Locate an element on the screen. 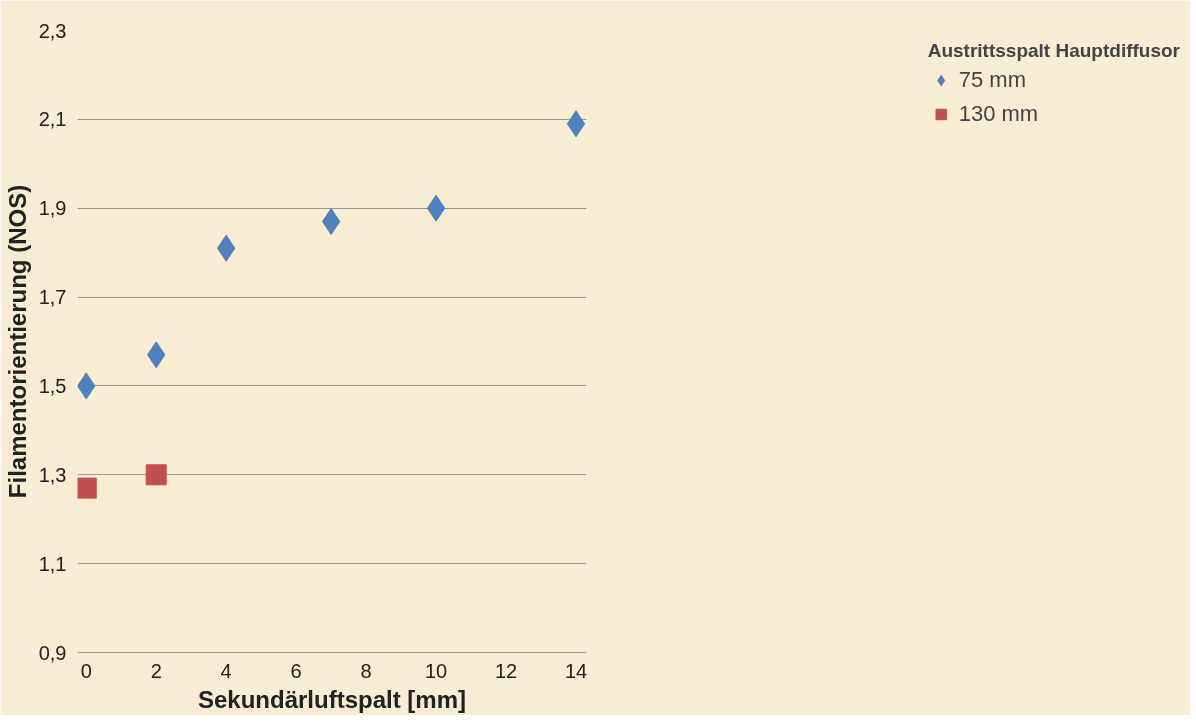 The height and width of the screenshot is (725, 1196). x-tick-label: 2 is located at coordinates (156, 670).